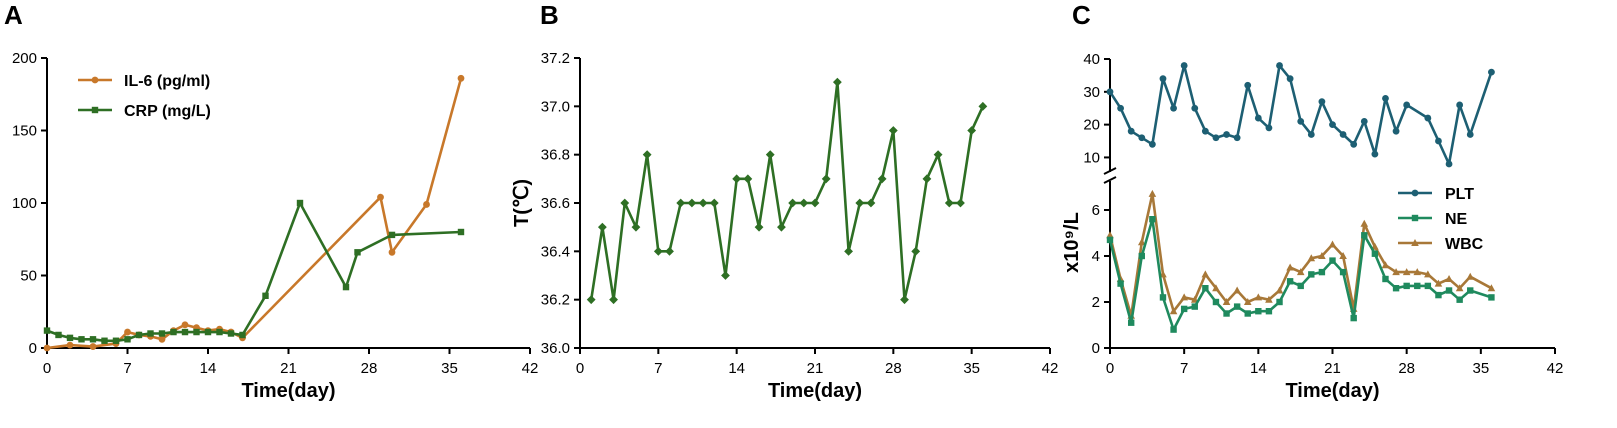 The width and height of the screenshot is (1617, 428). What do you see at coordinates (1091, 157) in the screenshot?
I see `y-tick-label: 10` at bounding box center [1091, 157].